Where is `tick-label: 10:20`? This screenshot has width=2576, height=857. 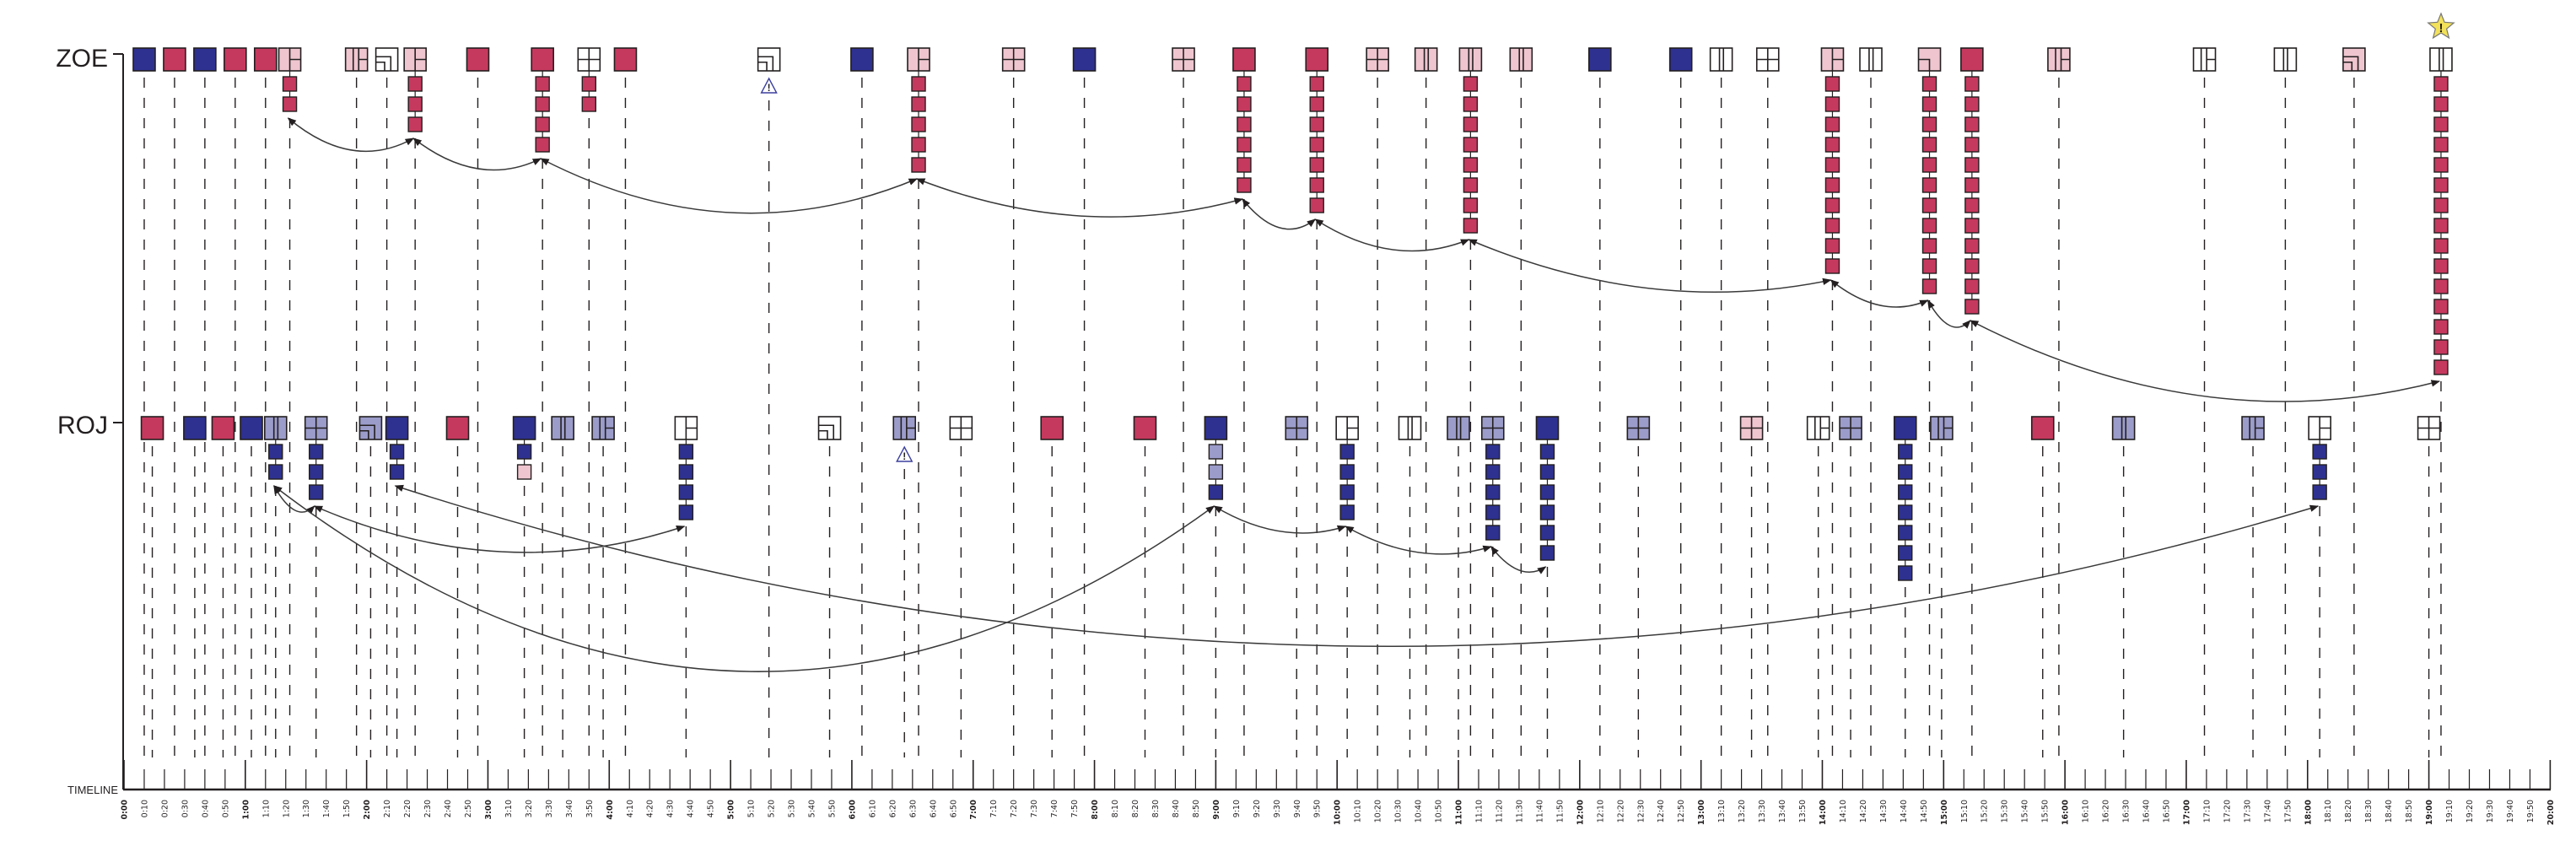 tick-label: 10:20 is located at coordinates (1378, 811).